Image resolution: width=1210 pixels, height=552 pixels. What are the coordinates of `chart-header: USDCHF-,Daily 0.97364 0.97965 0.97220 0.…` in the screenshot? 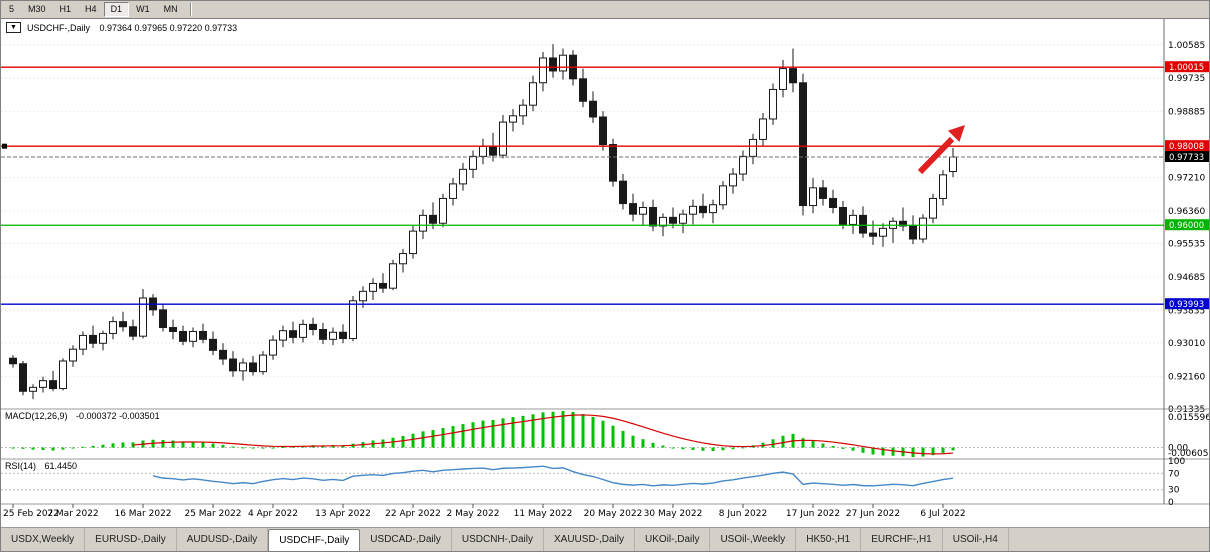 It's located at (132, 28).